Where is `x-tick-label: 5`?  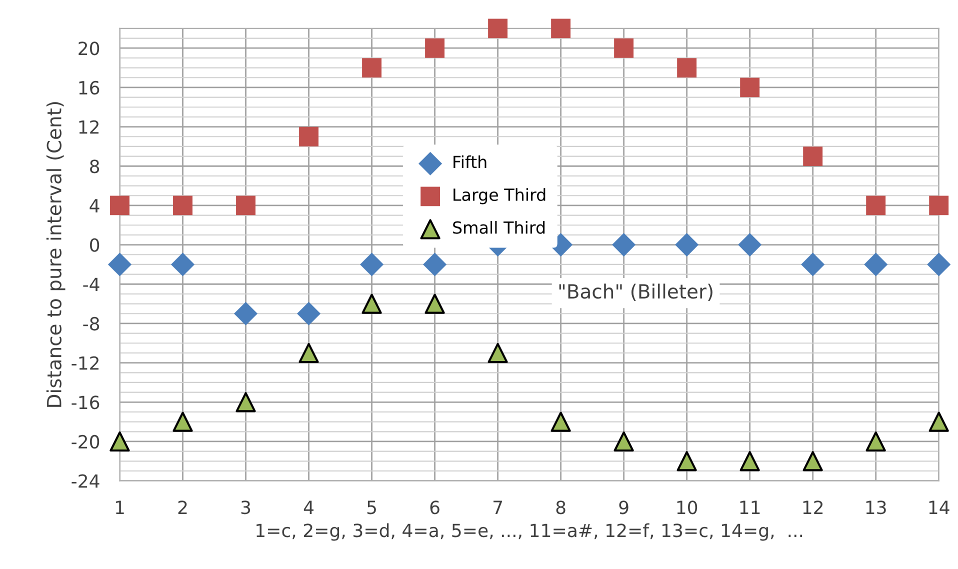 x-tick-label: 5 is located at coordinates (371, 507).